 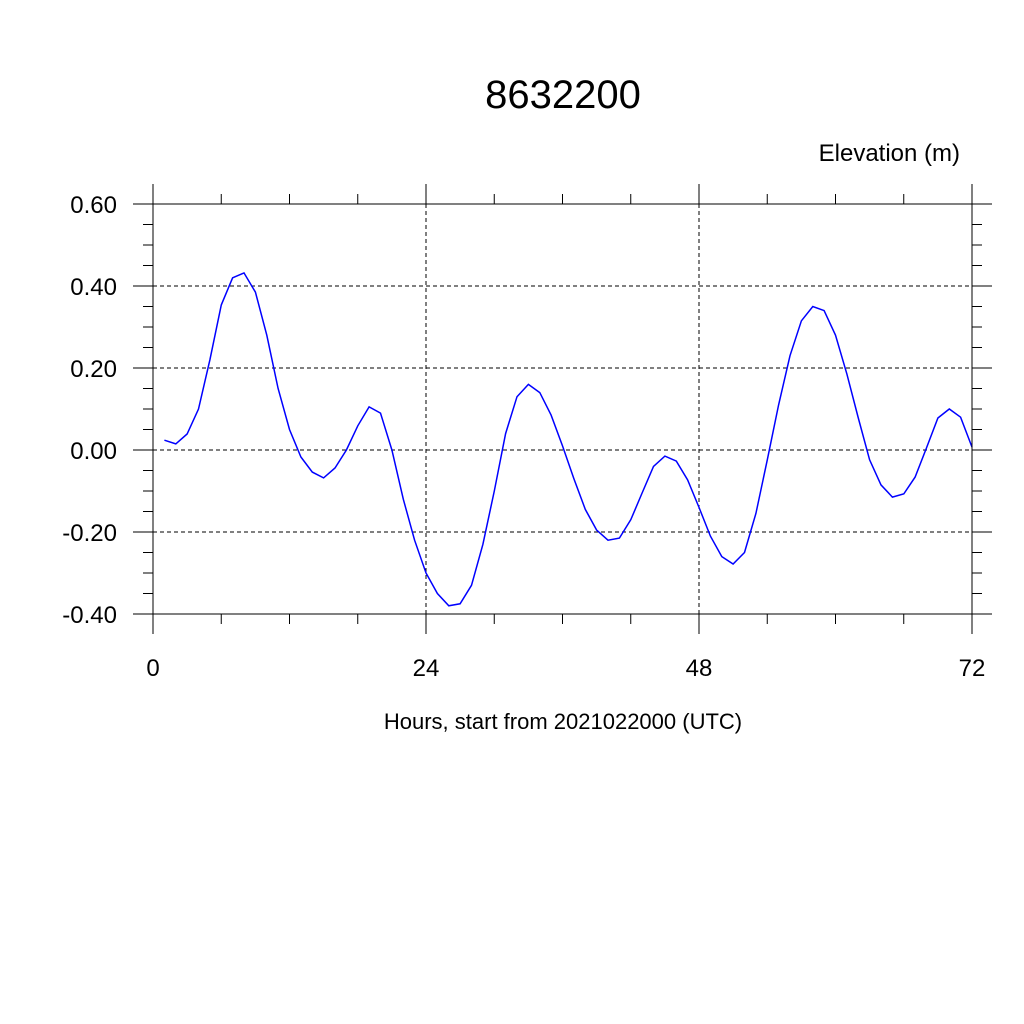 What do you see at coordinates (563, 721) in the screenshot?
I see `x-axis-label: Hours, start from 2021022000 (UTC)` at bounding box center [563, 721].